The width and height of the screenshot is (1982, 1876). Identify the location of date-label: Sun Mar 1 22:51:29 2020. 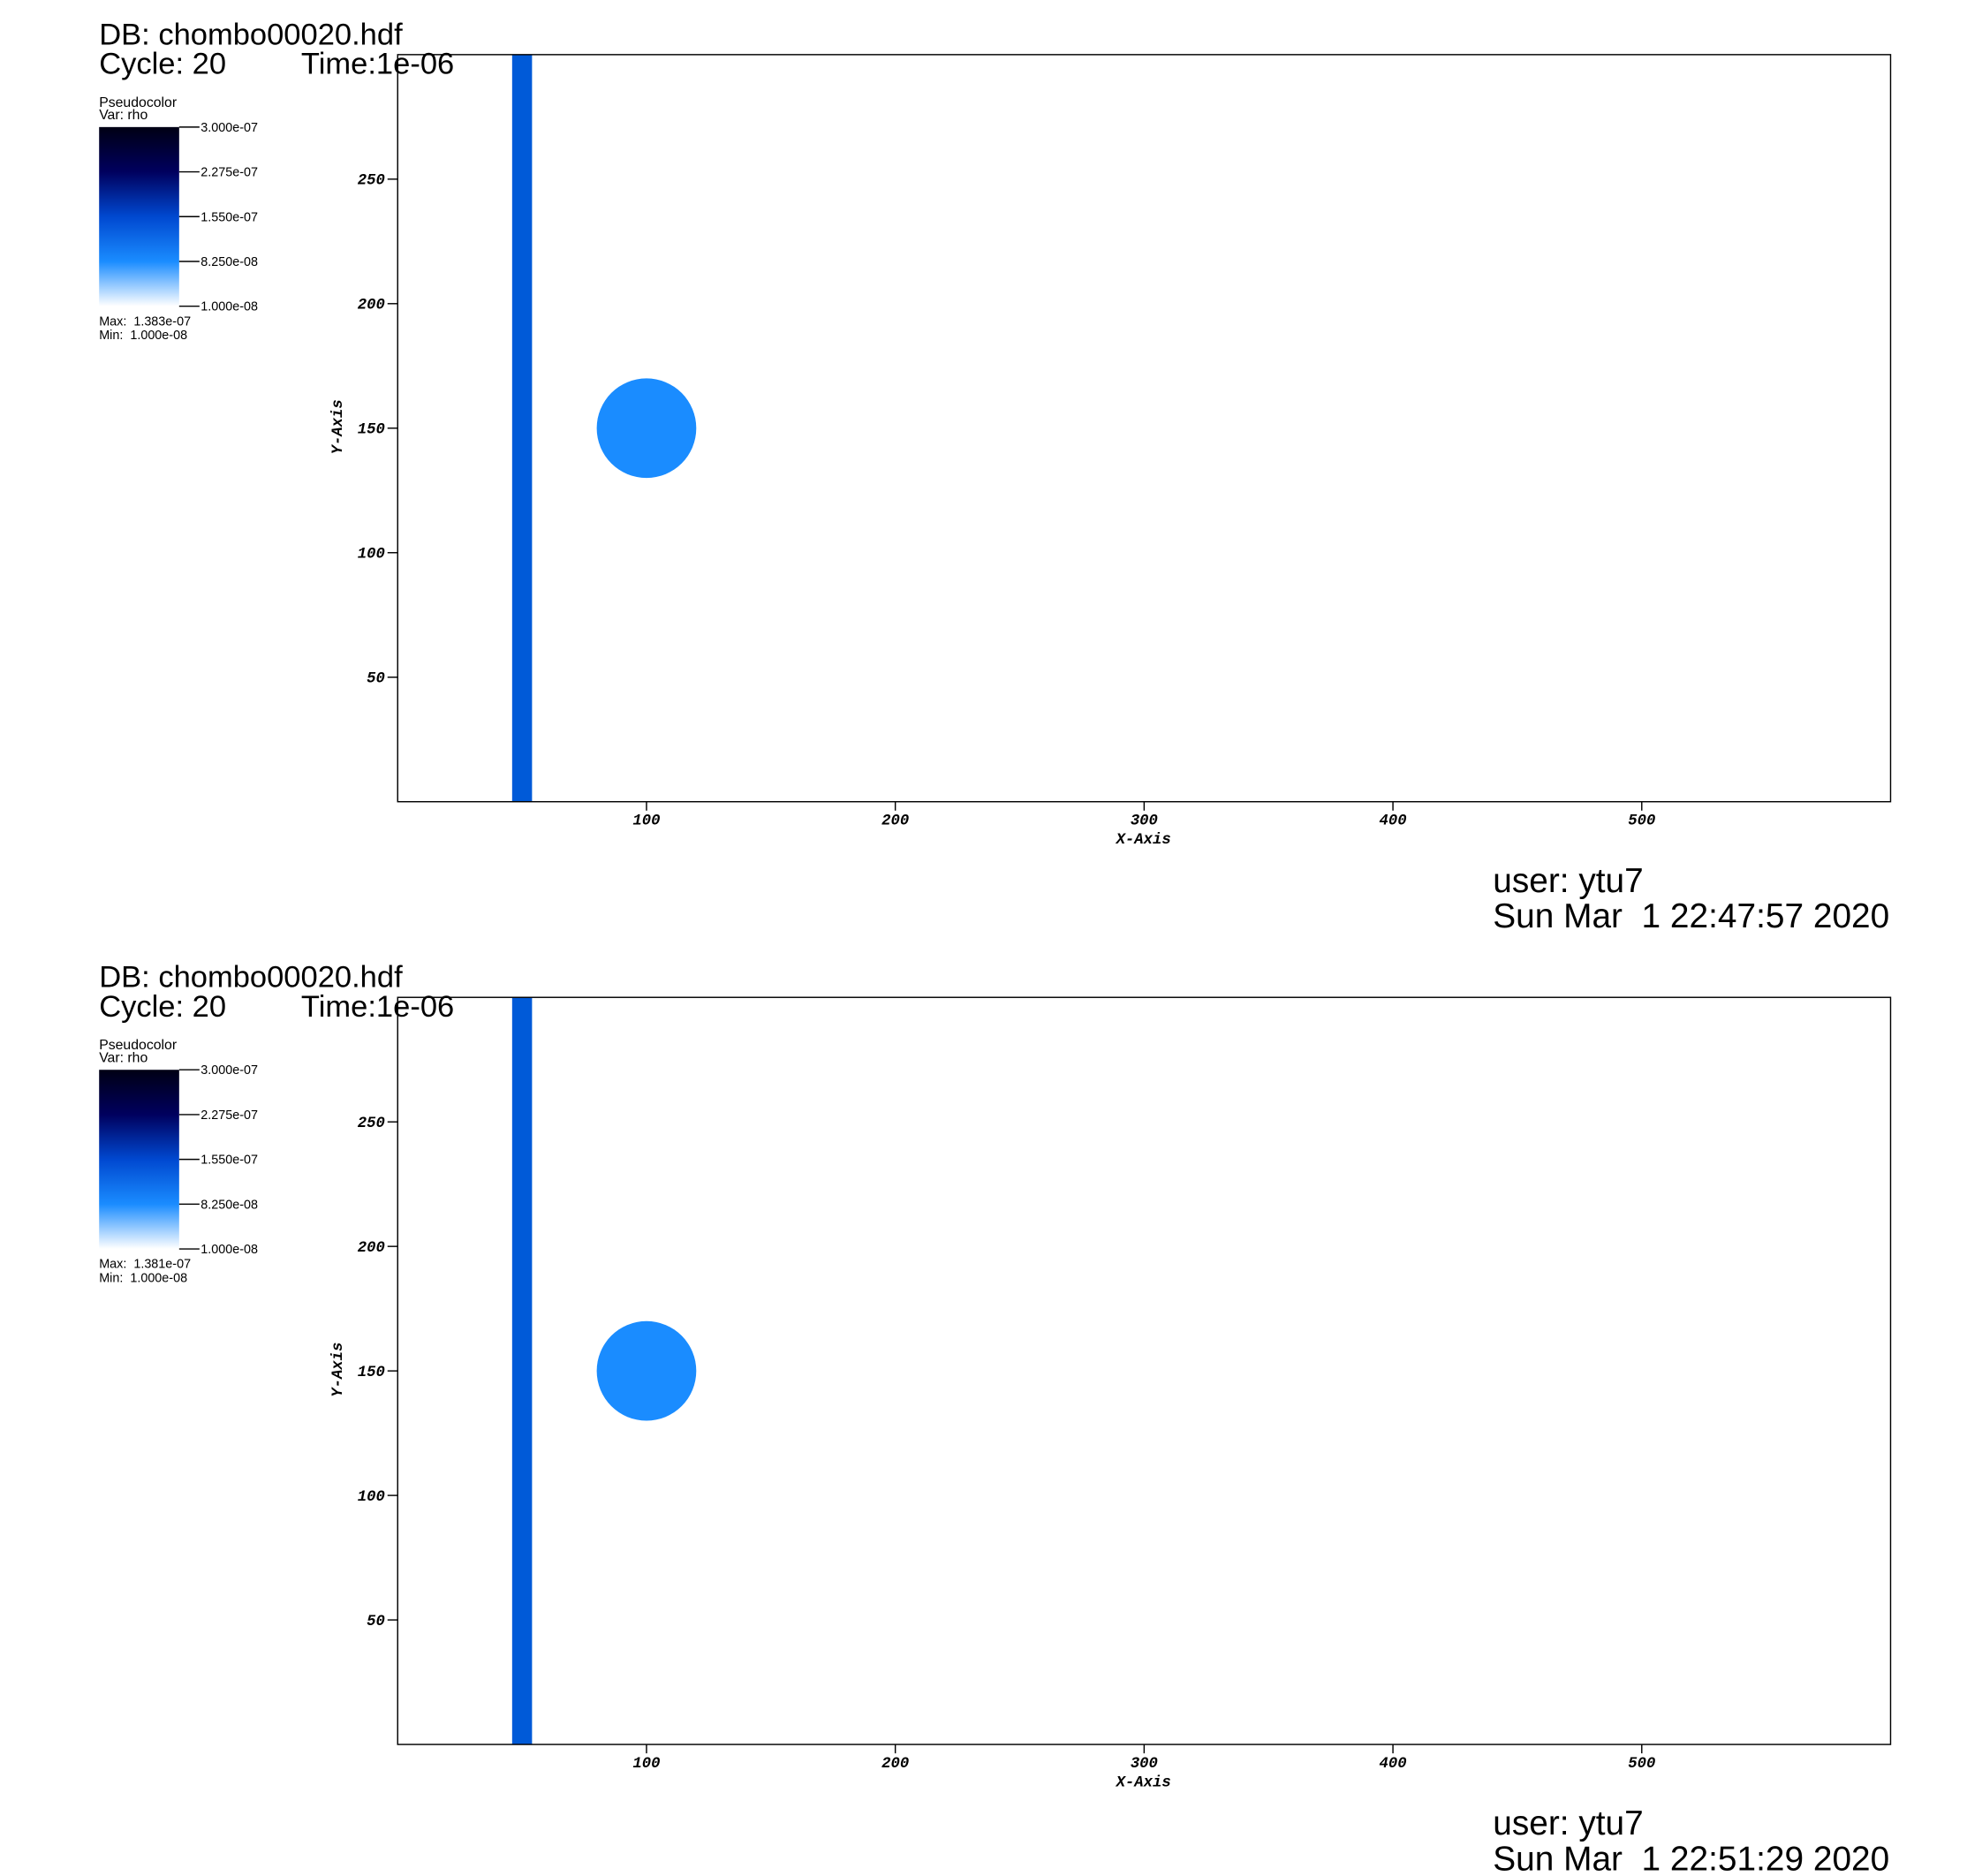
(1691, 1858).